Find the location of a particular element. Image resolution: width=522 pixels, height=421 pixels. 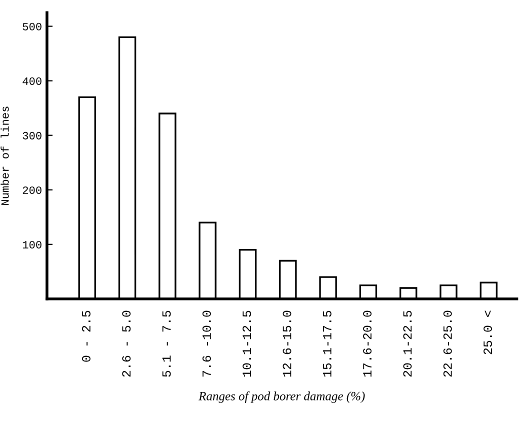

x-tick-label: 22.6-25.0 is located at coordinates (447, 343).